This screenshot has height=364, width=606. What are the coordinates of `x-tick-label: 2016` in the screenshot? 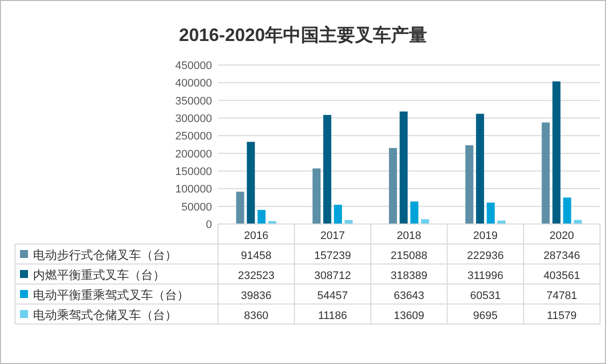 It's located at (256, 236).